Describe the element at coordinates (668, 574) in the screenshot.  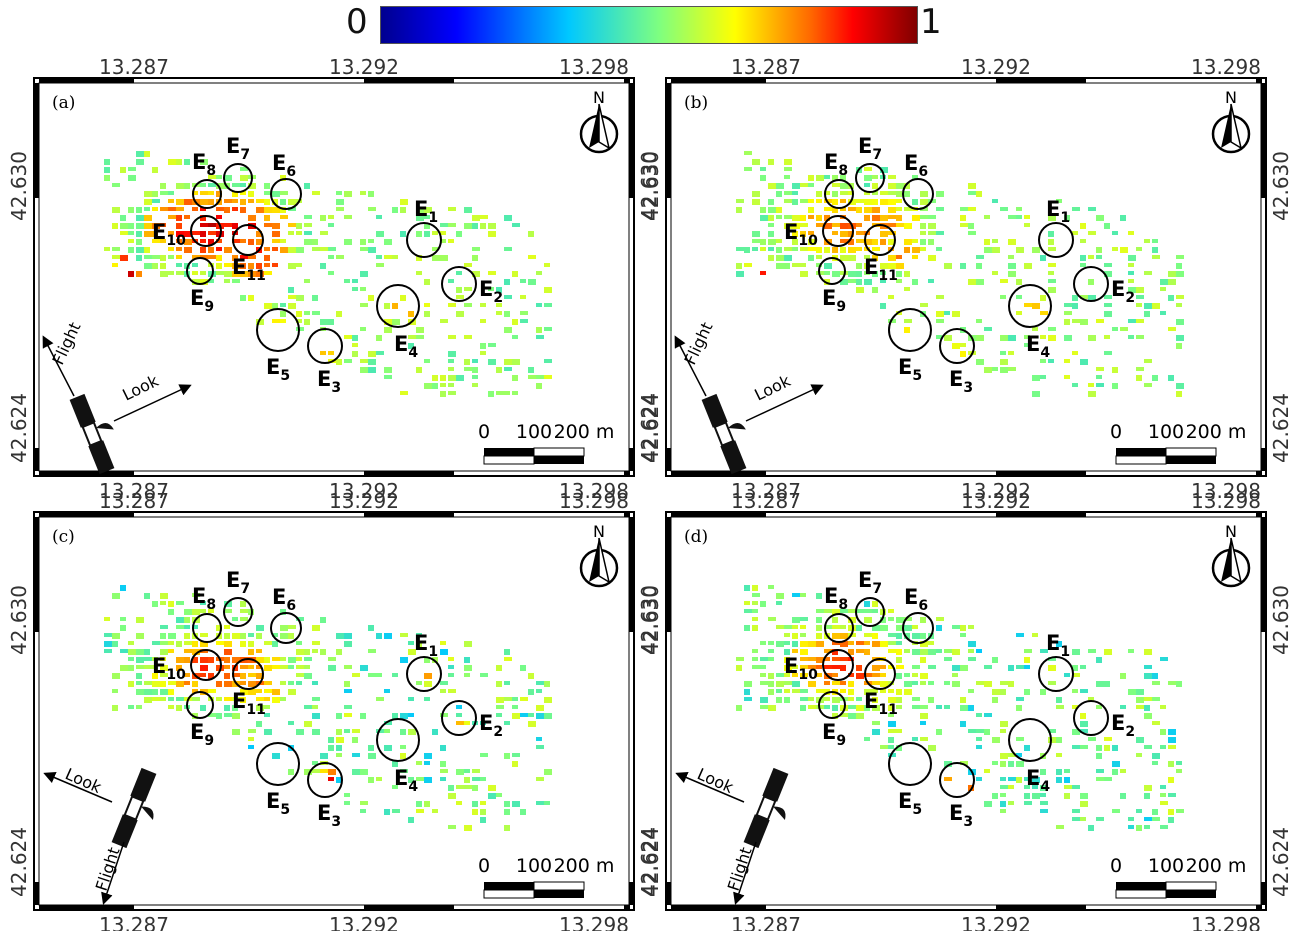
I see `frame-bar-left` at that location.